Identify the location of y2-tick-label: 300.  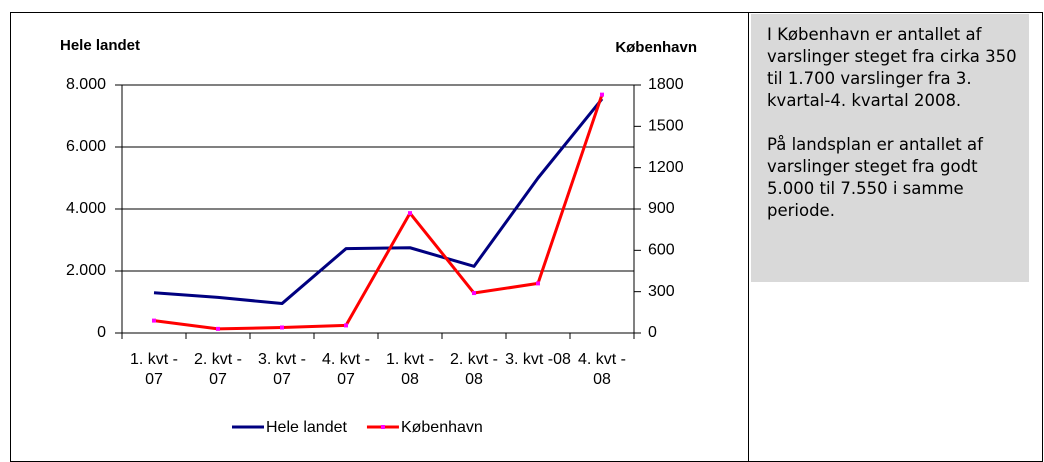
(661, 291).